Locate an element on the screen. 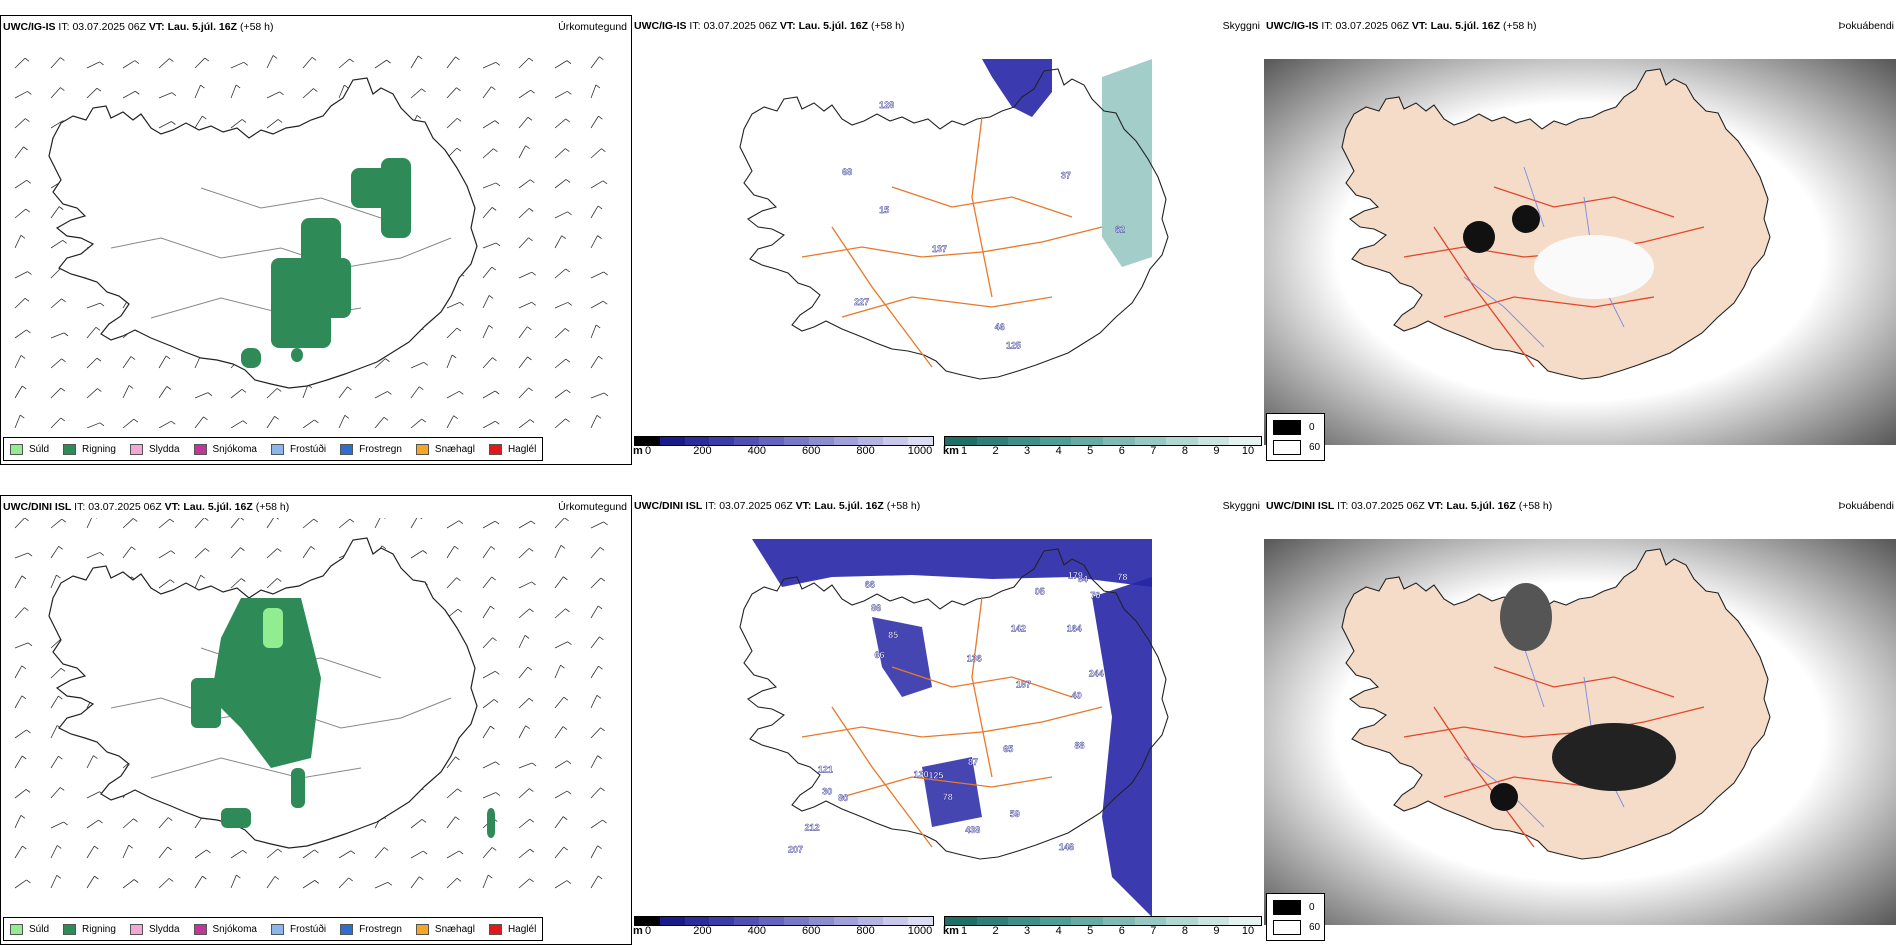  cloud-base-label: 66 is located at coordinates (879, 655).